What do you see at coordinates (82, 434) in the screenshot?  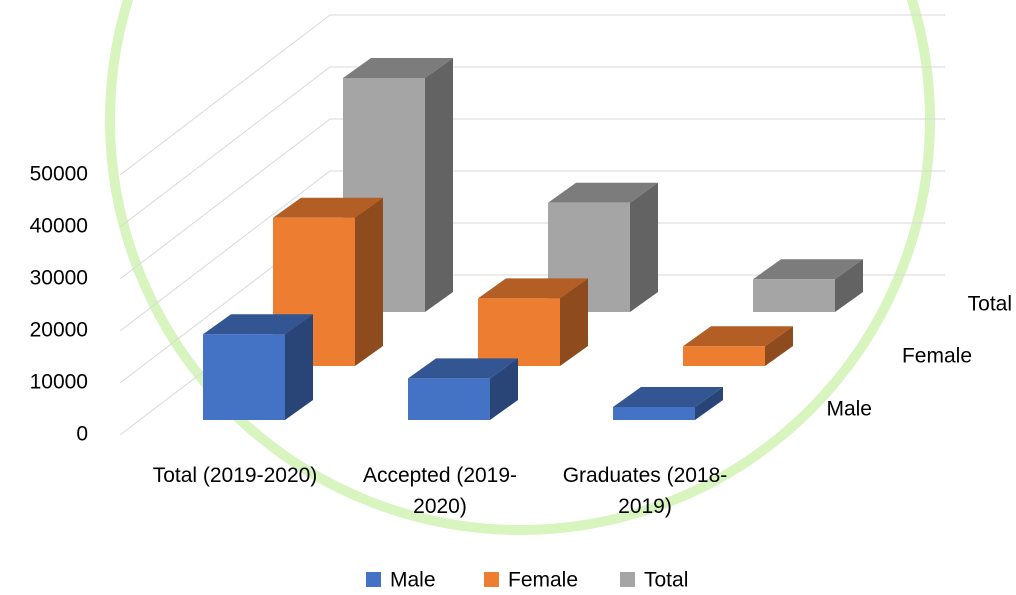 I see `y-tick-label: 0` at bounding box center [82, 434].